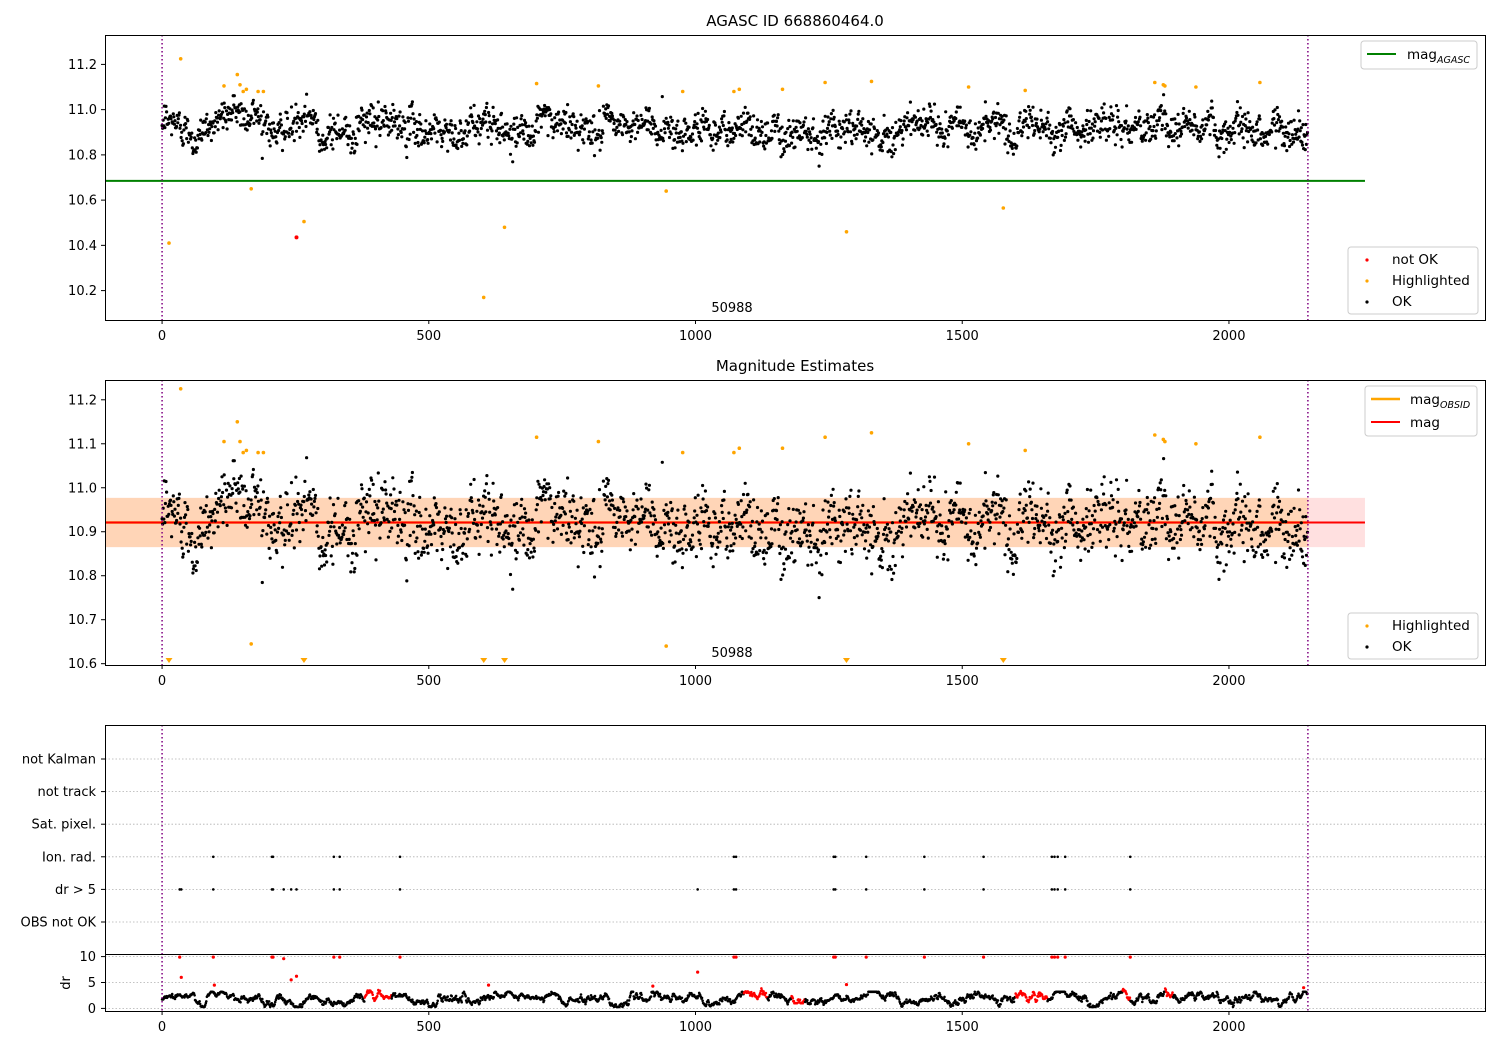  I want to click on flag-point, so click(866, 889).